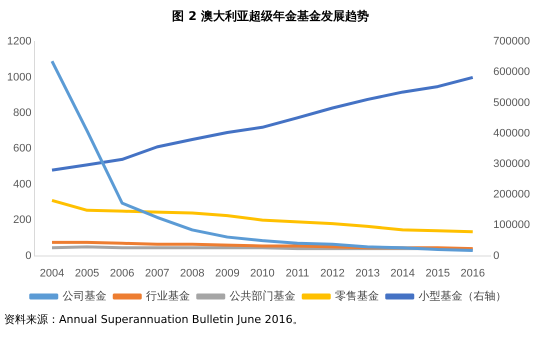 The height and width of the screenshot is (345, 541). Describe the element at coordinates (262, 296) in the screenshot. I see `legend-label: 公共部门基金` at that location.